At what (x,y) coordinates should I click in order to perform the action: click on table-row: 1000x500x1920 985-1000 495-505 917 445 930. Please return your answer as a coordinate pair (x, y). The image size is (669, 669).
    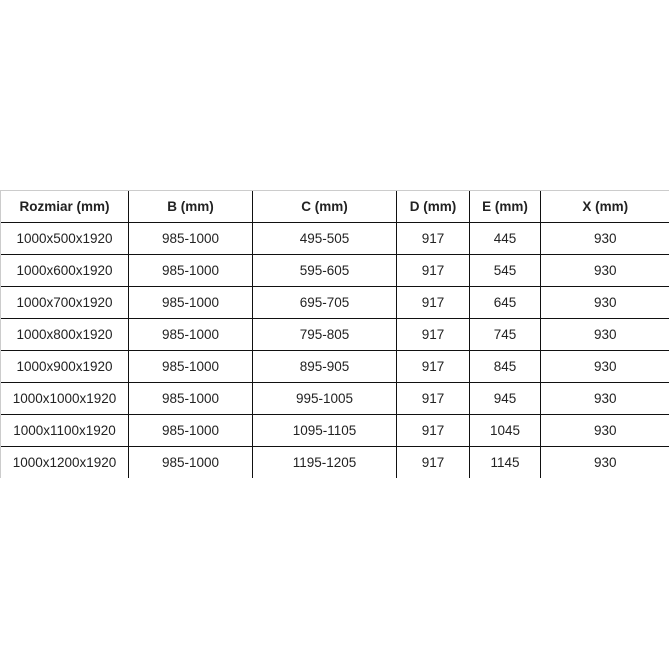
    Looking at the image, I should click on (334, 238).